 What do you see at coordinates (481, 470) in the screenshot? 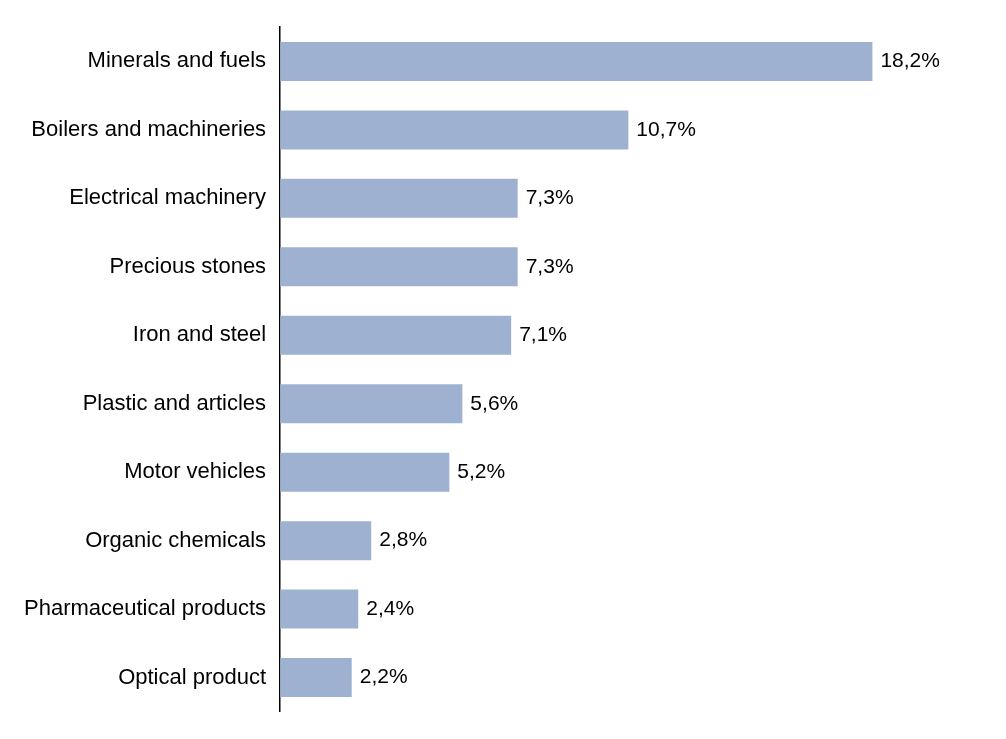
I see `data-label: 5,2%` at bounding box center [481, 470].